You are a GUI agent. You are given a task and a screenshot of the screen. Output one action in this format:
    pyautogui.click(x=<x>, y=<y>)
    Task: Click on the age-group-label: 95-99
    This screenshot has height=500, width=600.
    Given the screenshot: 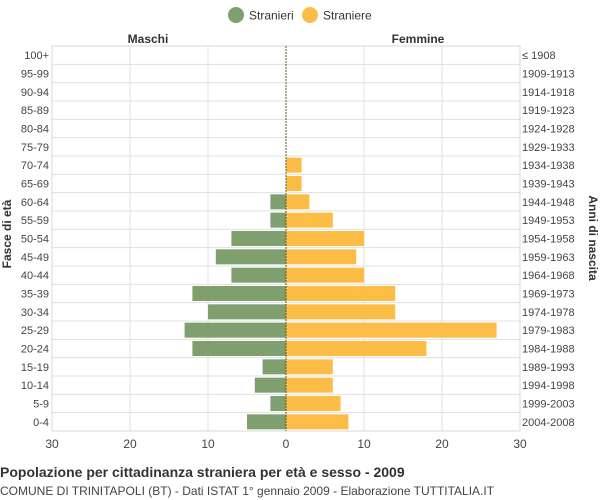 What is the action you would take?
    pyautogui.click(x=35, y=75)
    